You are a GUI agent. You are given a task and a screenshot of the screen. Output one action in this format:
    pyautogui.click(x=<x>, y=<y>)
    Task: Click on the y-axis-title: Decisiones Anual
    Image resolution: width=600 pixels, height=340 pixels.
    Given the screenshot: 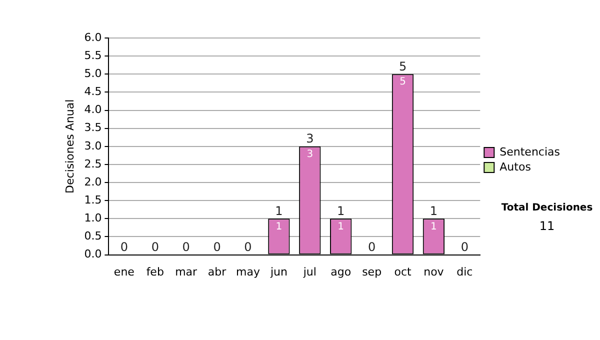 What is the action you would take?
    pyautogui.click(x=69, y=146)
    